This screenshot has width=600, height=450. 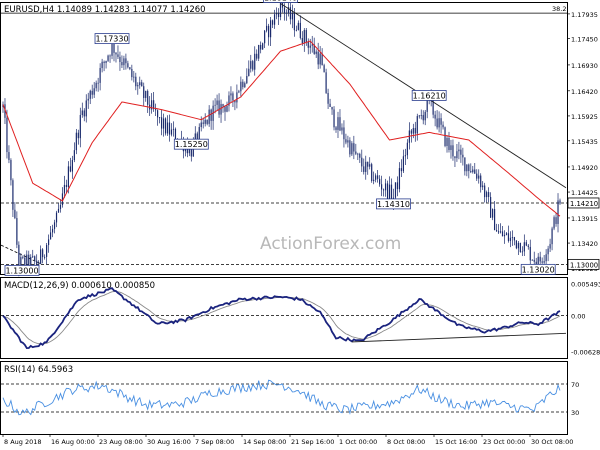 I want to click on rsi-layer, so click(x=284, y=397).